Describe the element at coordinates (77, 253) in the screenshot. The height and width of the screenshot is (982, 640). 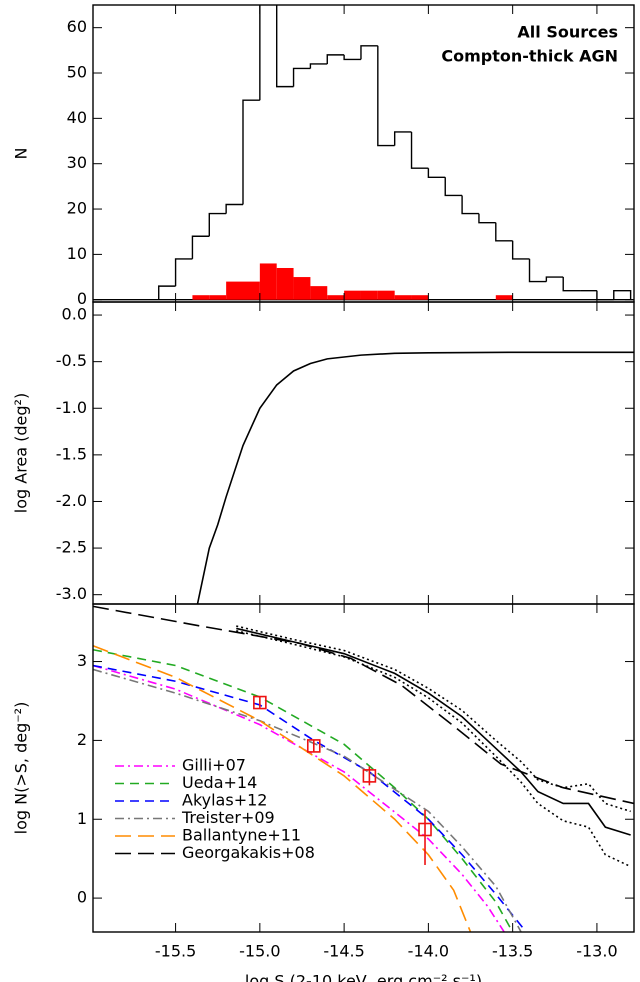
I see `y-tick-label: 10` at that location.